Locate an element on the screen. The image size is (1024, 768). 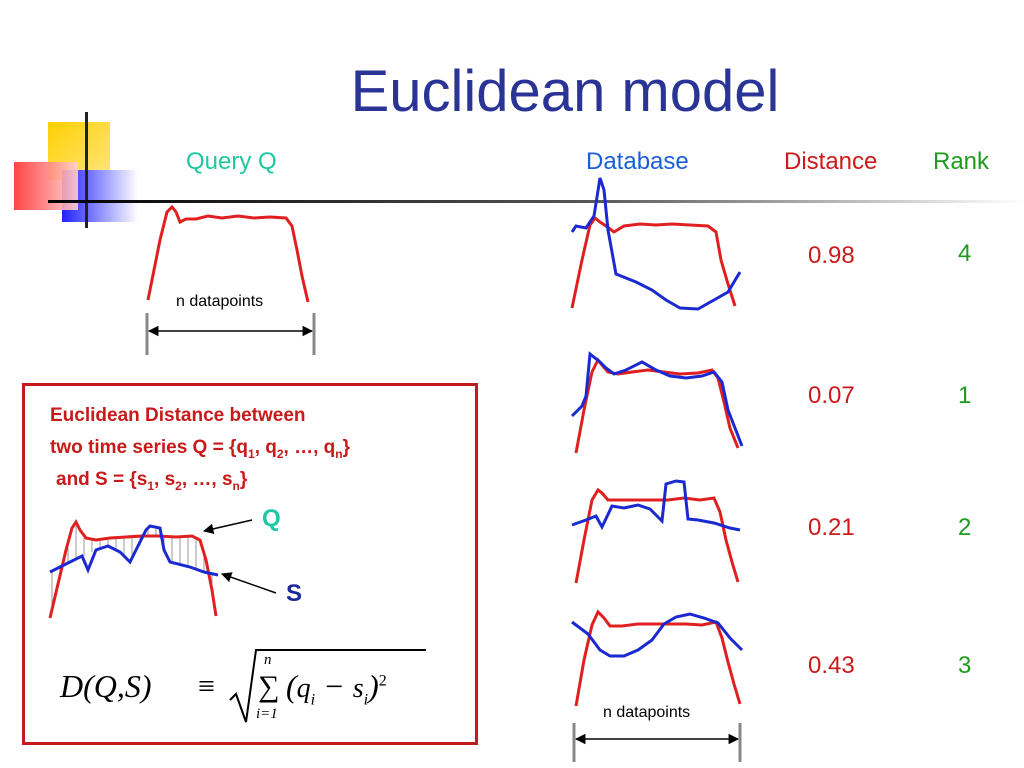
q-pointer-arrow is located at coordinates (227, 527).